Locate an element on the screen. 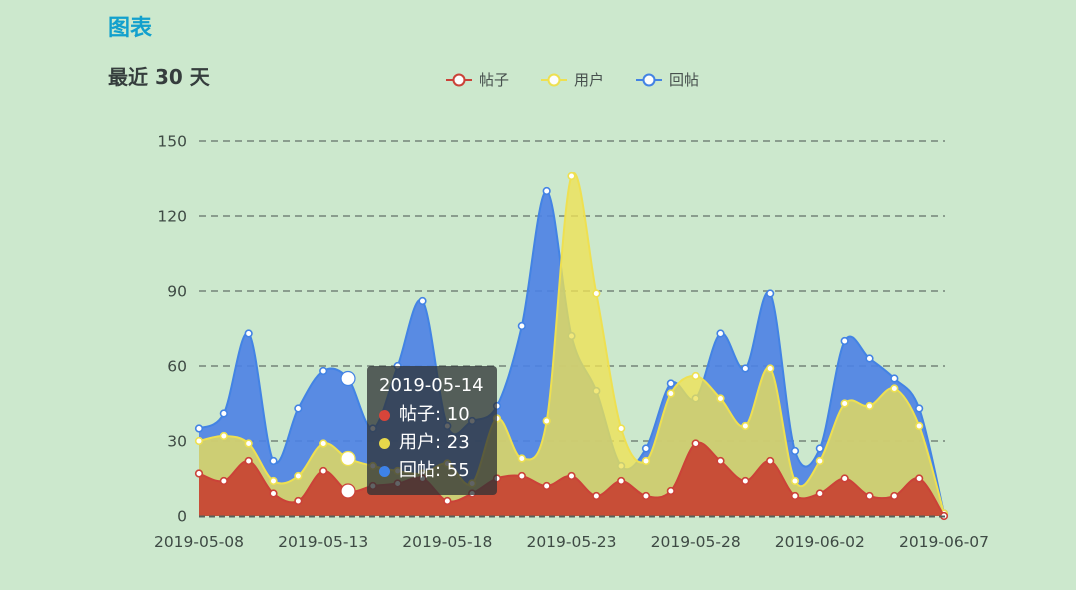  x-axis-tick-label: 2019-05-13 is located at coordinates (323, 542).